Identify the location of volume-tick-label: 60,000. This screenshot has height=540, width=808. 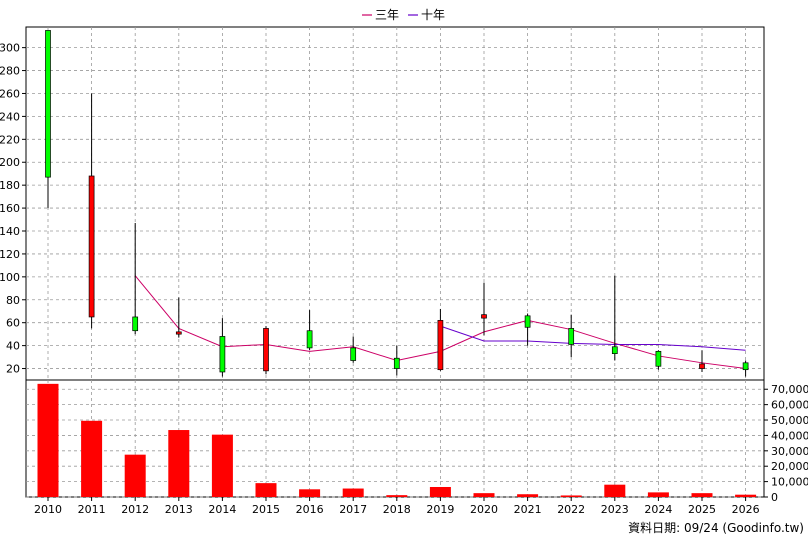
(789, 405).